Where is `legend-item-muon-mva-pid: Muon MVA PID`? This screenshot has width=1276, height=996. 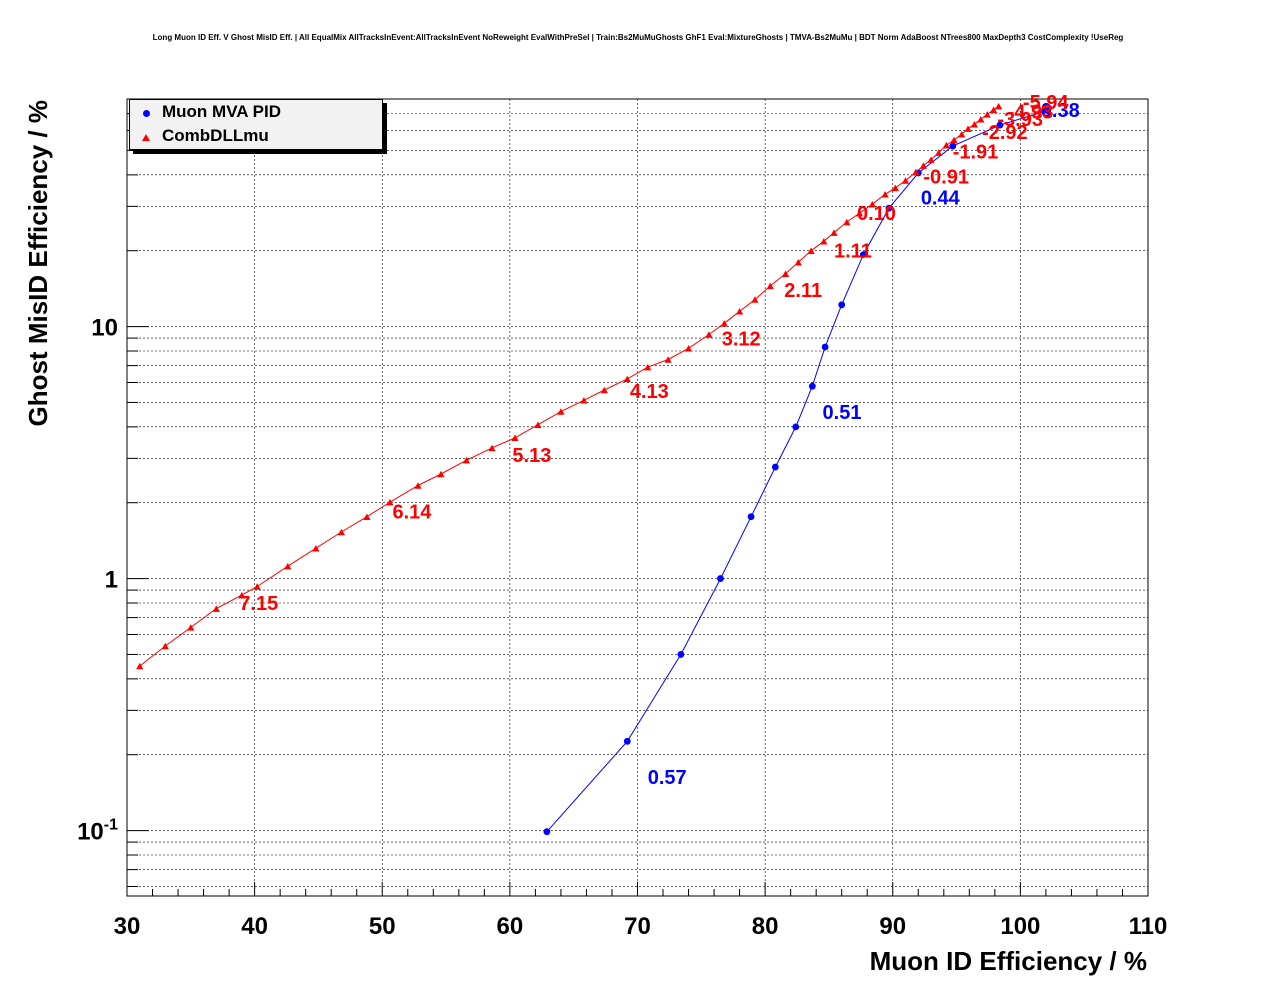
legend-item-muon-mva-pid: Muon MVA PID is located at coordinates (209, 112).